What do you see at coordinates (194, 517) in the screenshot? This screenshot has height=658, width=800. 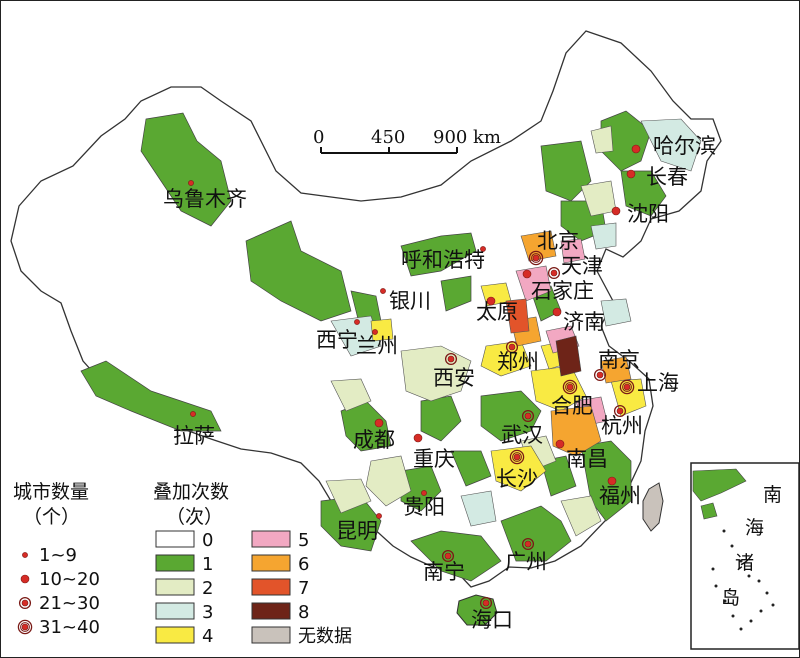 I see `legend-overlay-unit: （次）` at bounding box center [194, 517].